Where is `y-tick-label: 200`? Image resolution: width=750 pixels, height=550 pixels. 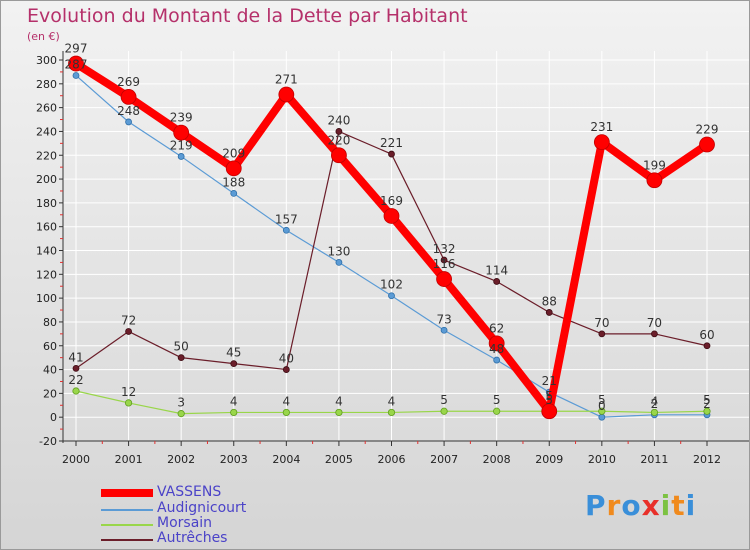
y-tick-label: 200 is located at coordinates (46, 179).